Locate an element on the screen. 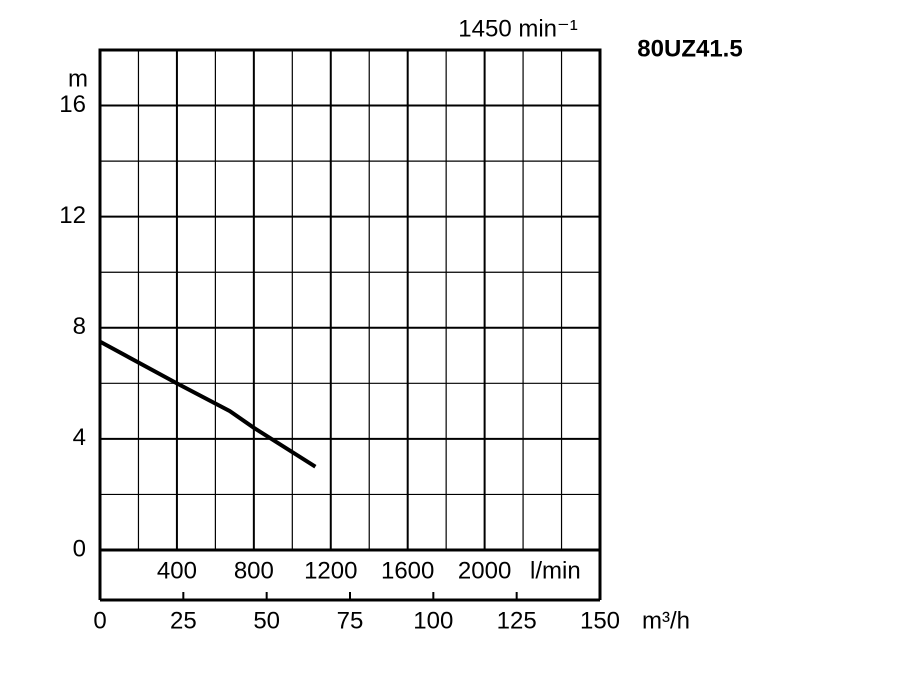 The height and width of the screenshot is (700, 900). x2-axis-label: m³/h is located at coordinates (666, 620).